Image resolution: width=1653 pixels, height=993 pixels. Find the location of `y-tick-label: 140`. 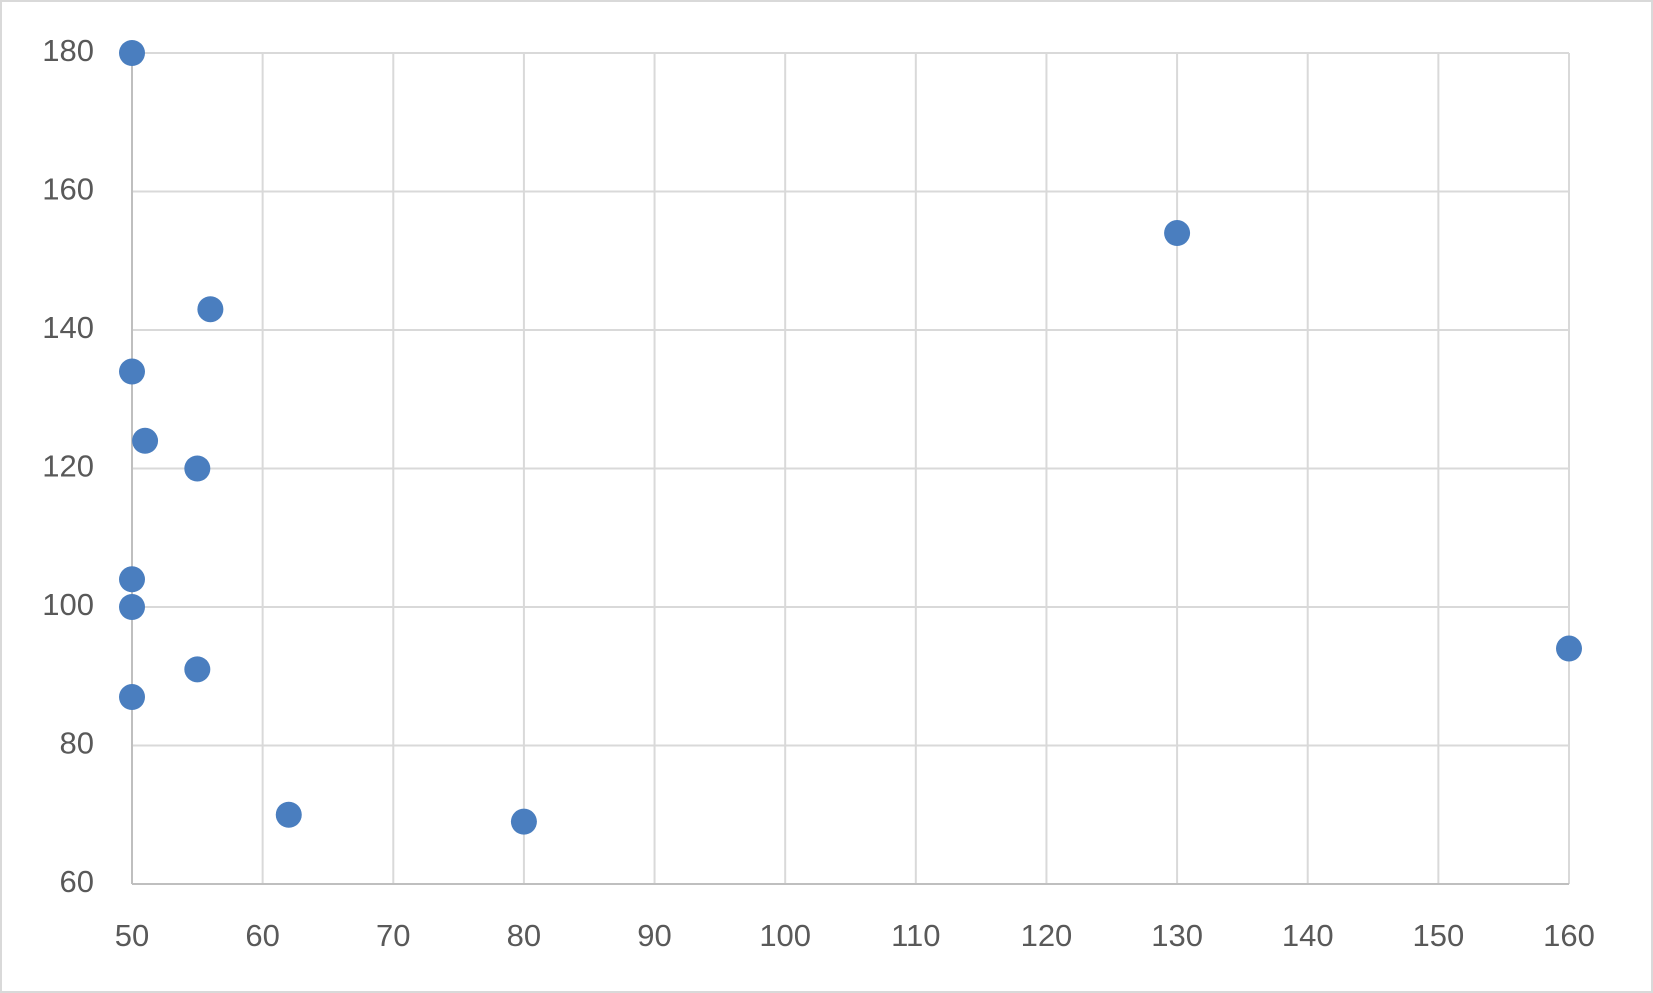

y-tick-label: 140 is located at coordinates (68, 327).